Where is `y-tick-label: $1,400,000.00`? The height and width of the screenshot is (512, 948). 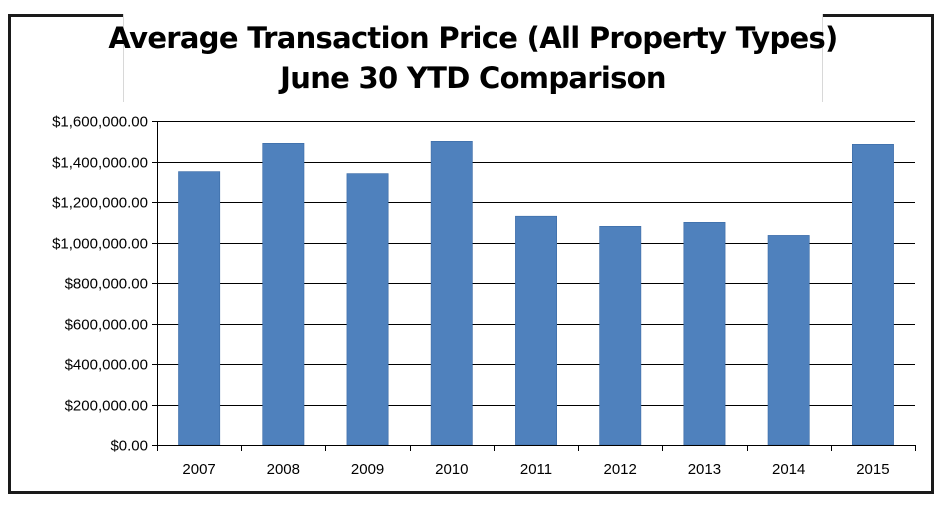 y-tick-label: $1,400,000.00 is located at coordinates (100, 163).